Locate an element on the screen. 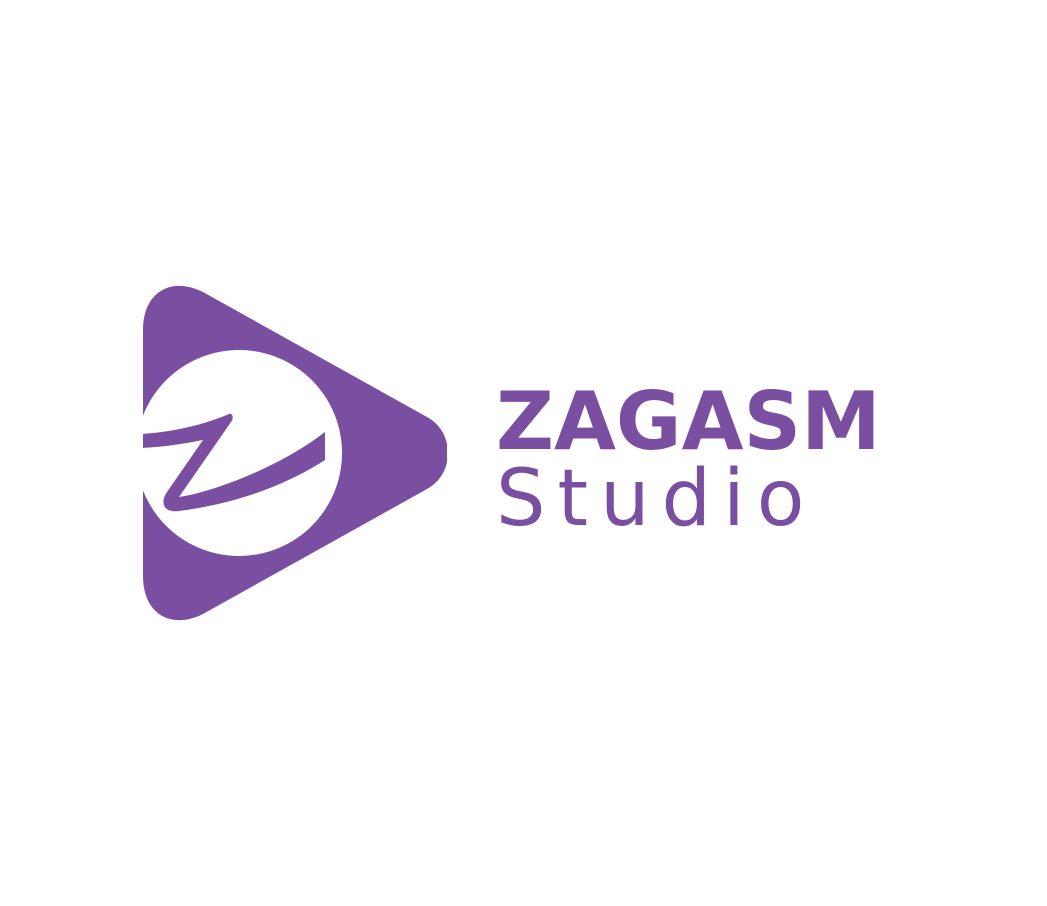 This screenshot has height=906, width=1047. z-stroke is located at coordinates (234, 462).